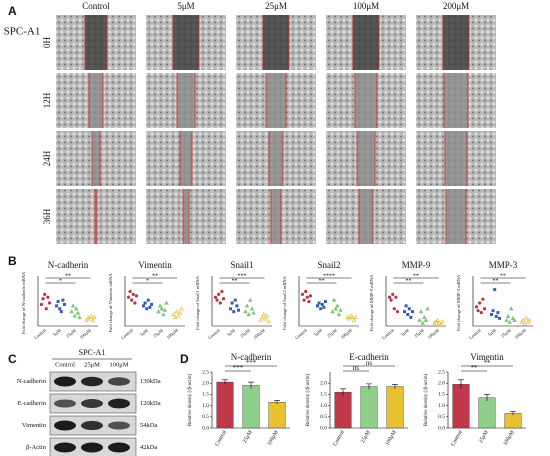 Image resolution: width=550 pixels, height=456 pixels. What do you see at coordinates (36, 447) in the screenshot?
I see `band-name: β-Actin` at bounding box center [36, 447].